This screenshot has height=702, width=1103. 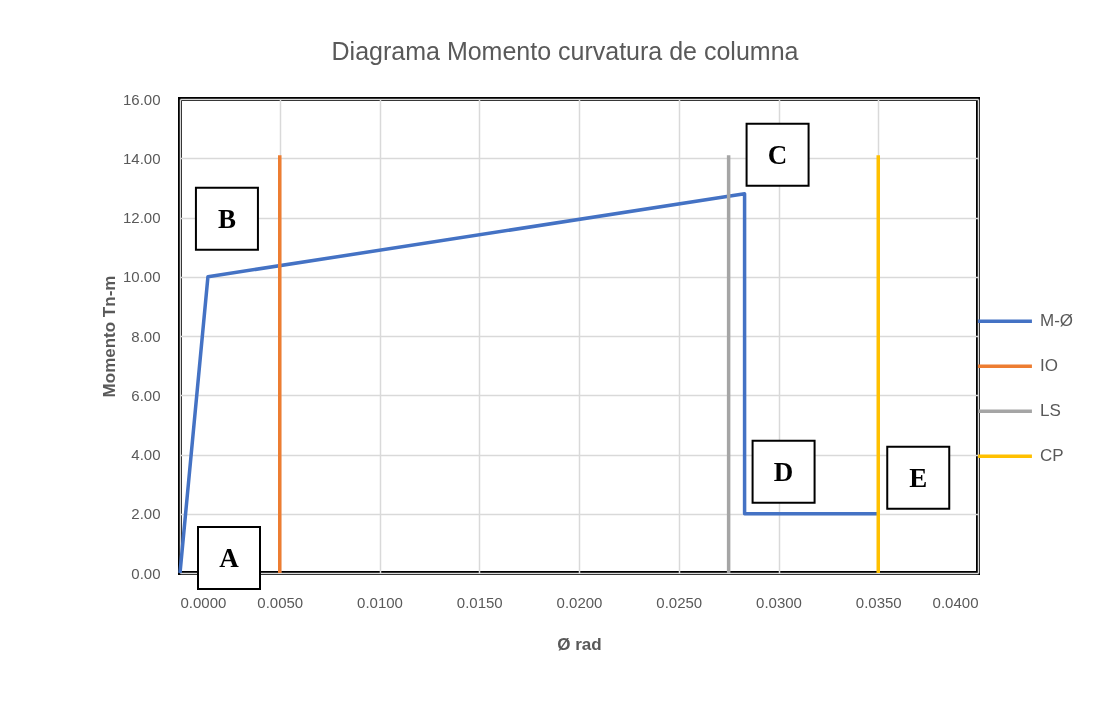 I want to click on legend-label: LS, so click(x=1050, y=411).